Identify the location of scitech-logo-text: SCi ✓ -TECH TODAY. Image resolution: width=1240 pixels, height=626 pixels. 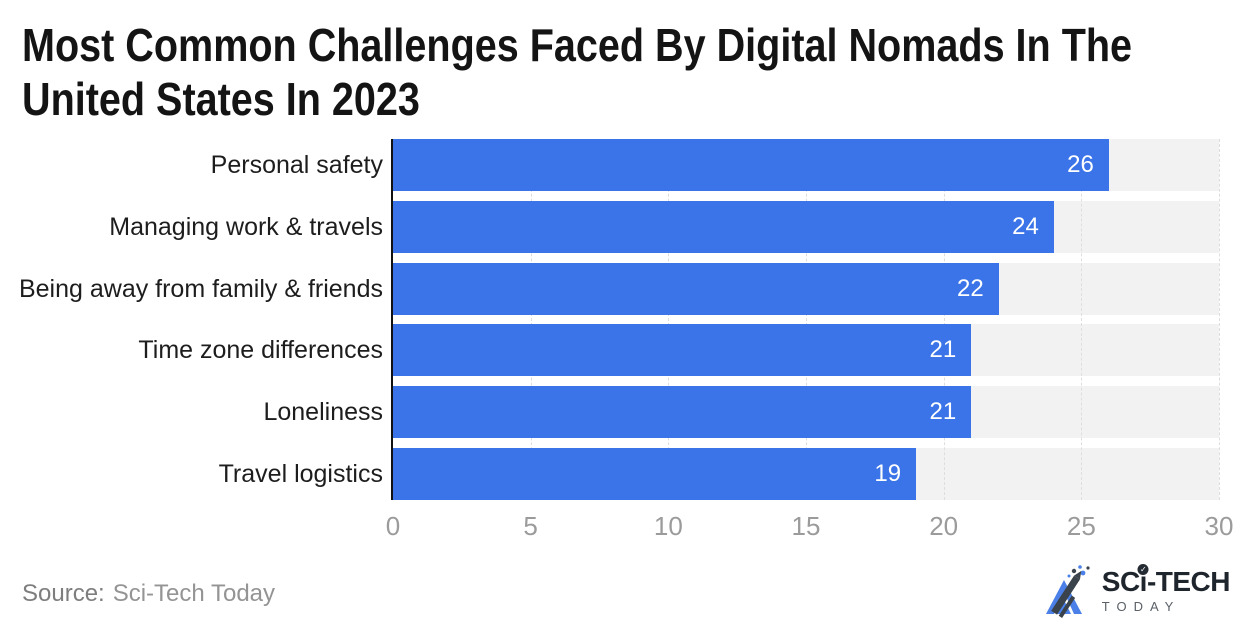
(1166, 588).